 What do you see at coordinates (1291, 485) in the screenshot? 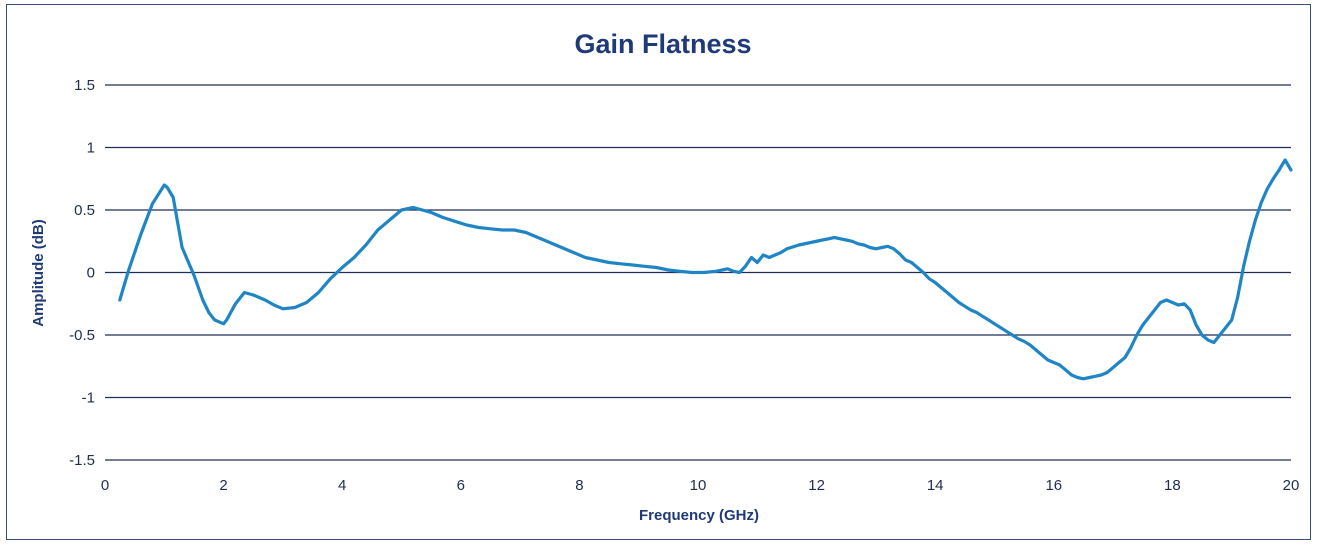
I see `x-tick-label: 20` at bounding box center [1291, 485].